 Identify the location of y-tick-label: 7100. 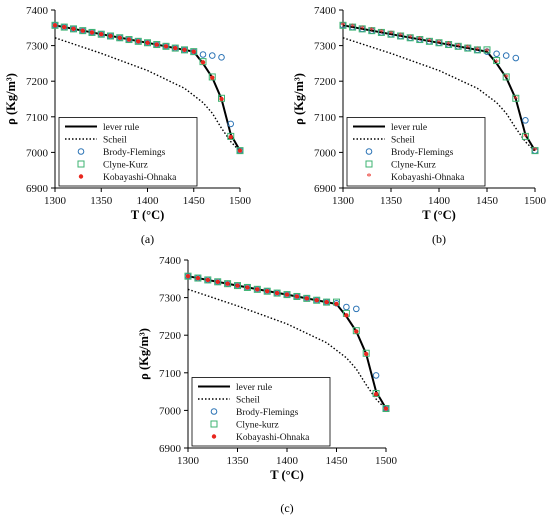
(37, 118).